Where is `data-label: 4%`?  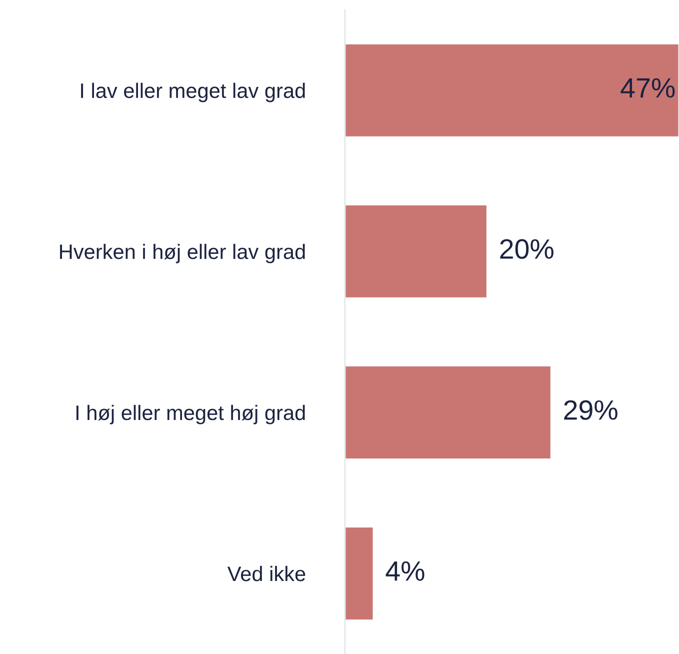
data-label: 4% is located at coordinates (405, 571).